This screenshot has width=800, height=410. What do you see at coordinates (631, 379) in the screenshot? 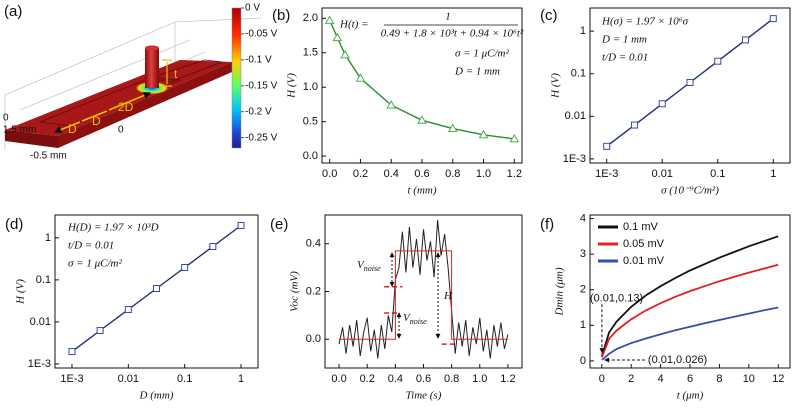
I see `x-tick-label: 2` at bounding box center [631, 379].